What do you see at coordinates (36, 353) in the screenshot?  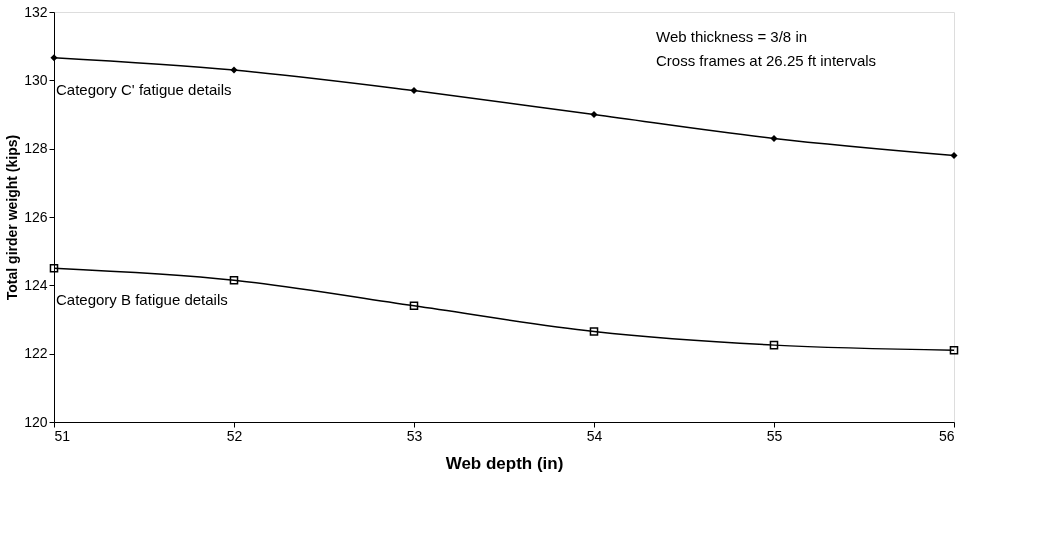 I see `y-tick-label: 122` at bounding box center [36, 353].